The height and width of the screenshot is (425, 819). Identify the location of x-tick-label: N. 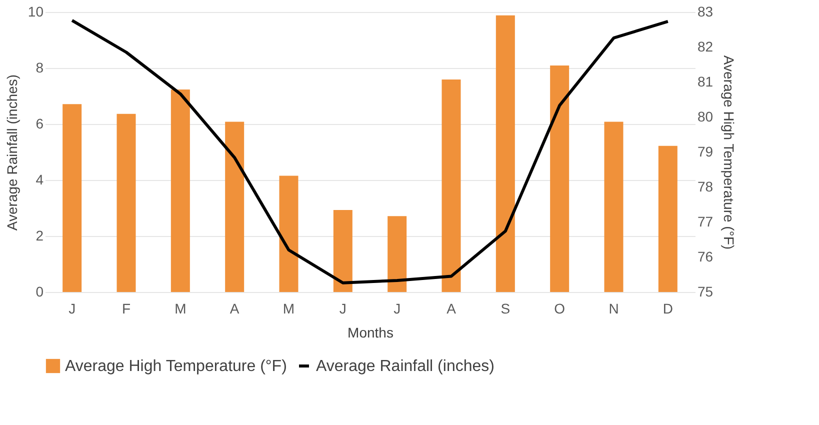
(613, 308).